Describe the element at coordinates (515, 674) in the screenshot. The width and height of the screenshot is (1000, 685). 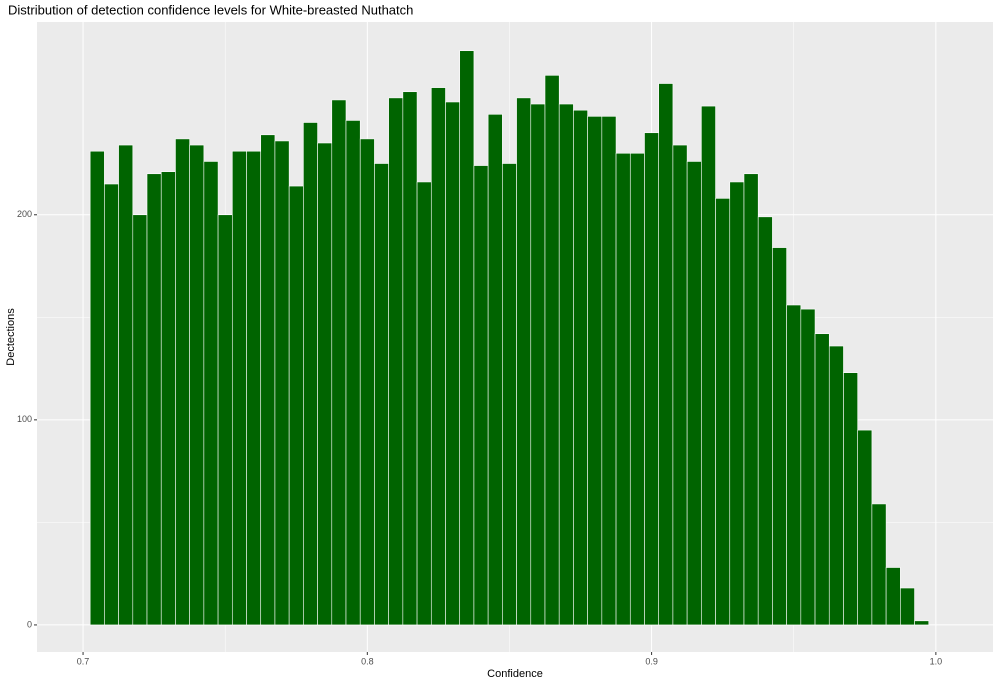
I see `x-axis-label: Confidence` at that location.